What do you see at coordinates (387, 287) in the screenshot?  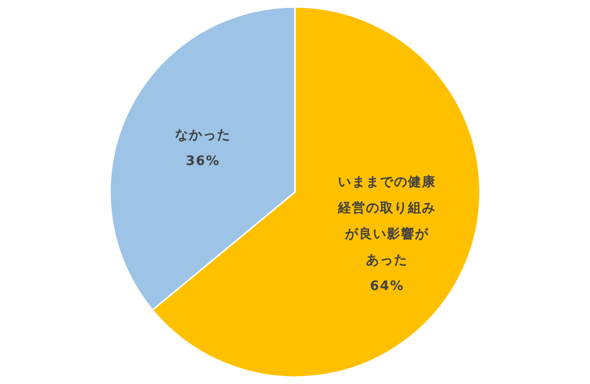 I see `data-label: 64%` at bounding box center [387, 287].